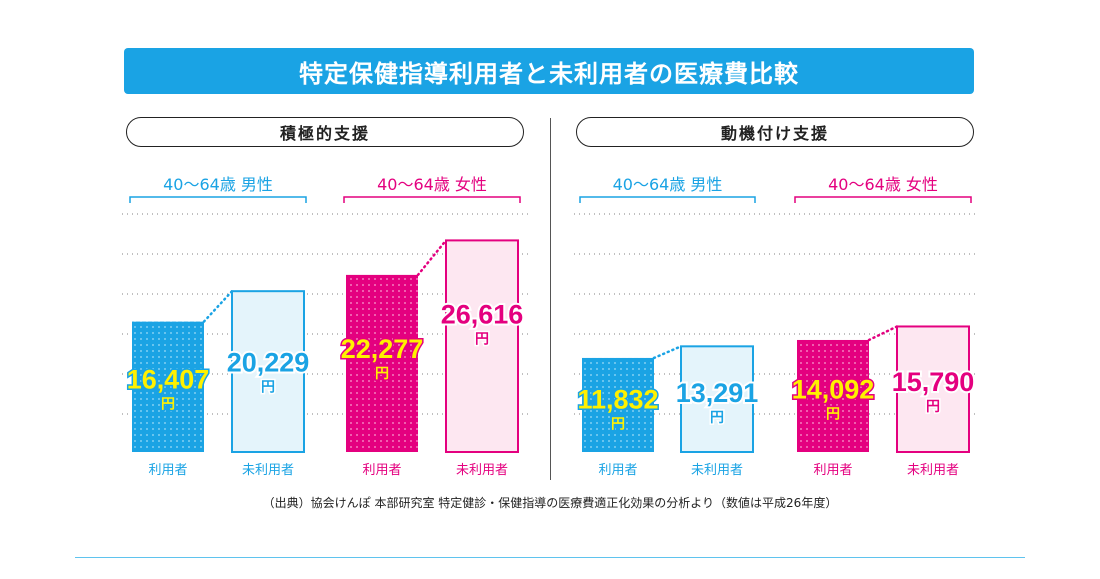  What do you see at coordinates (382, 349) in the screenshot?
I see `data-label: 22,277` at bounding box center [382, 349].